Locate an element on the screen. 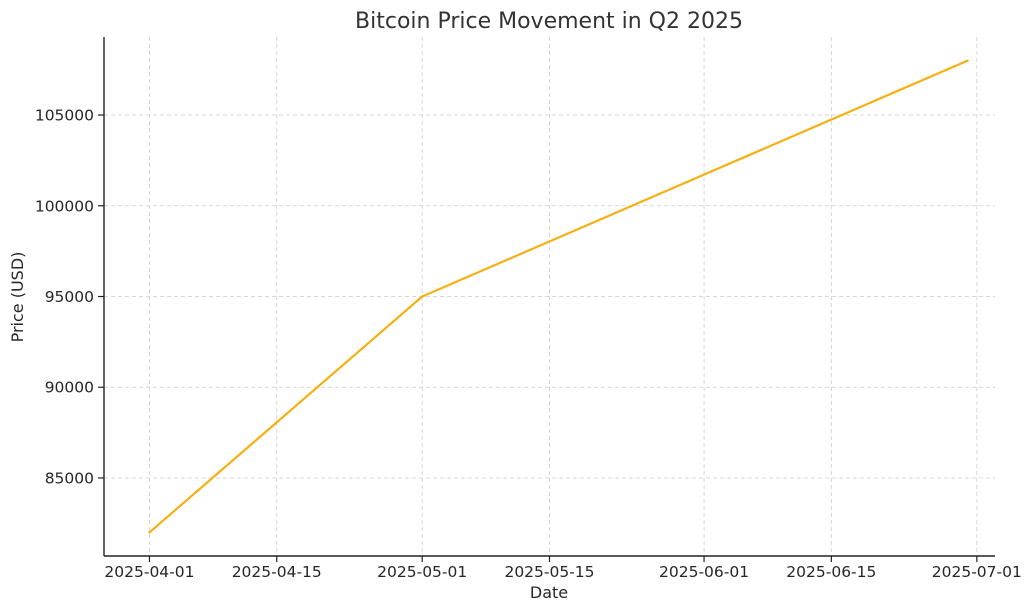 This screenshot has width=1024, height=612. x-tick-label: 2025-04-01 is located at coordinates (149, 572).